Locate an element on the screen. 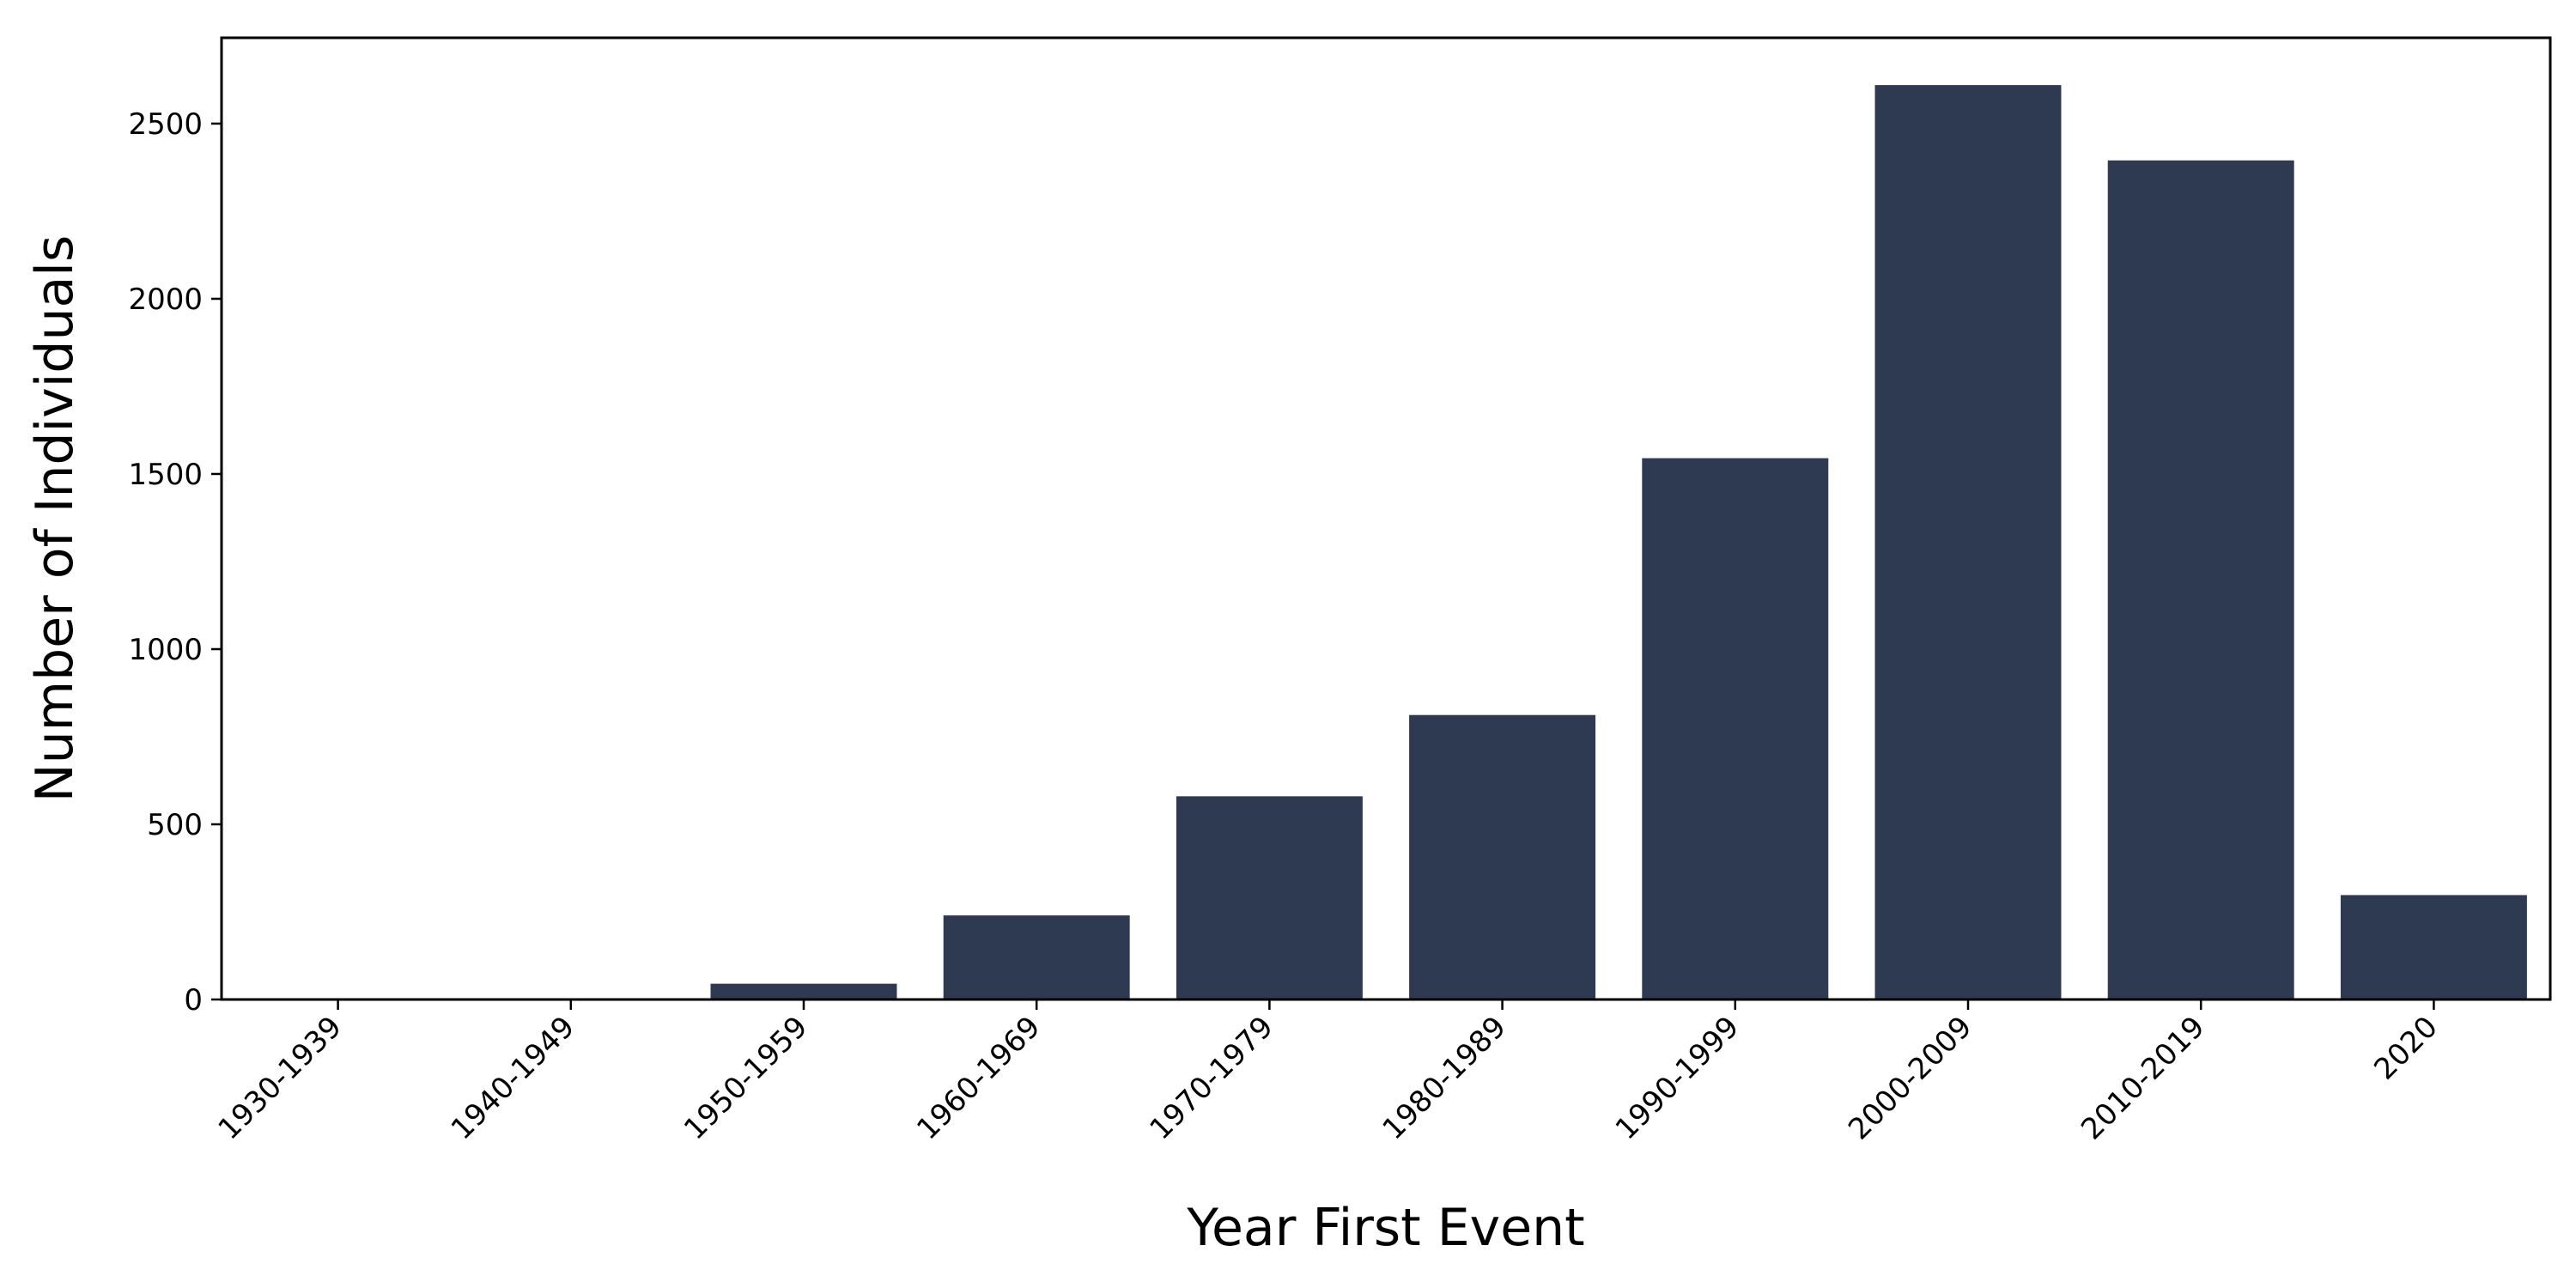 Image resolution: width=2576 pixels, height=1288 pixels. y-tick-label: 1000 is located at coordinates (165, 650).